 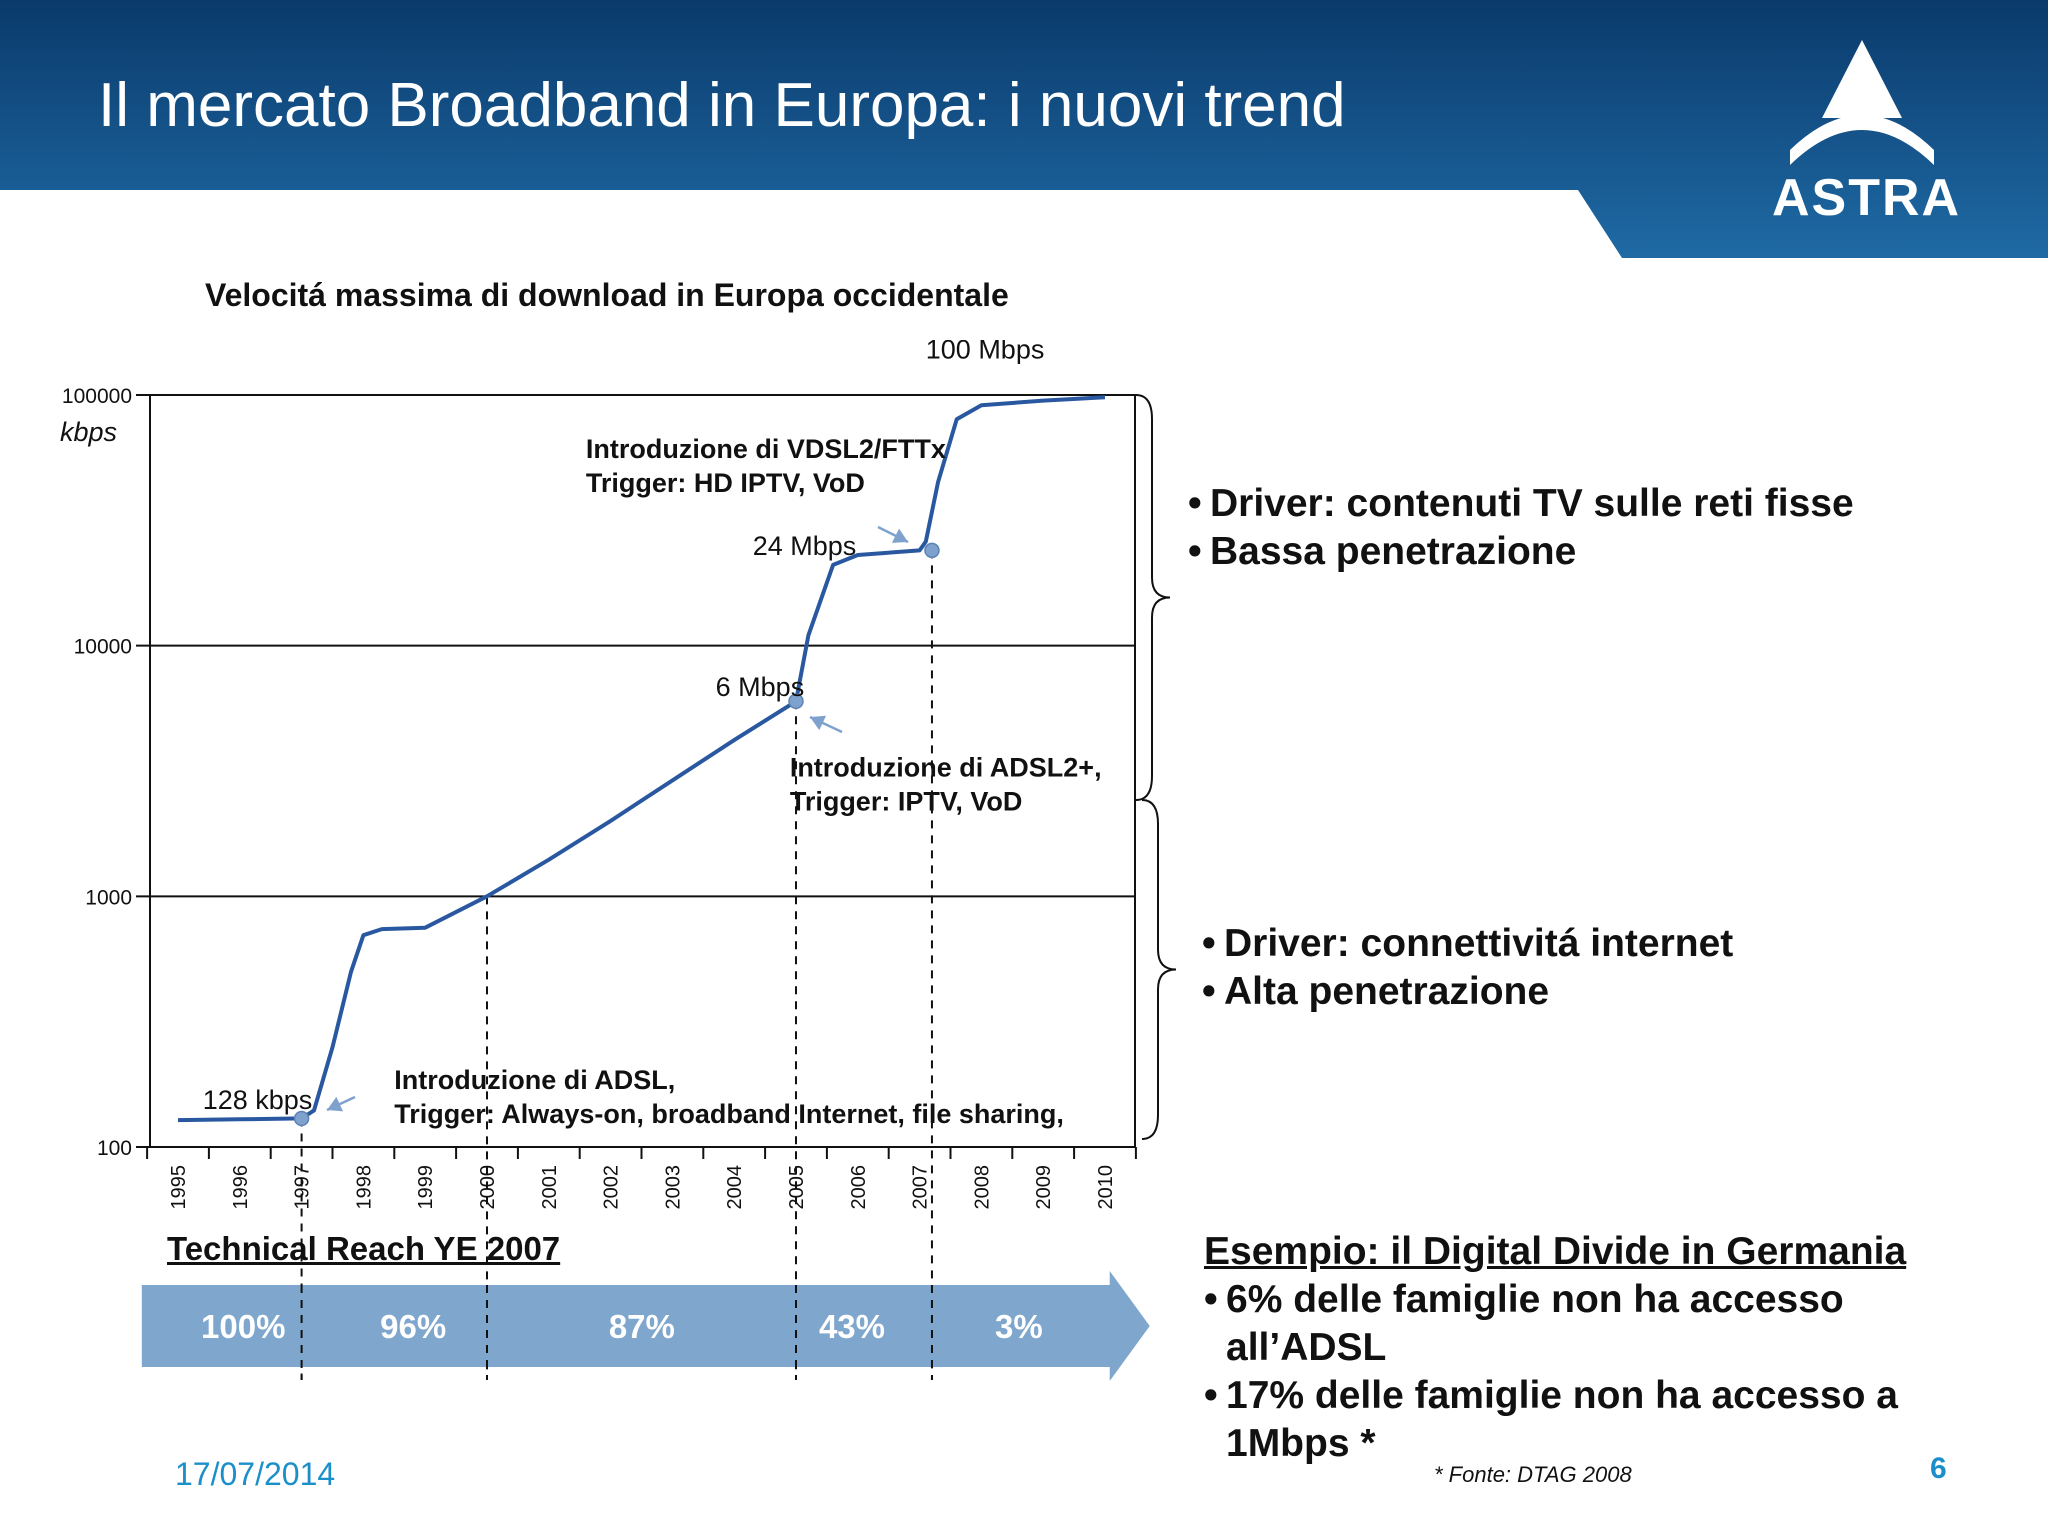 What do you see at coordinates (852, 1326) in the screenshot?
I see `technical-reach-label: 43%` at bounding box center [852, 1326].